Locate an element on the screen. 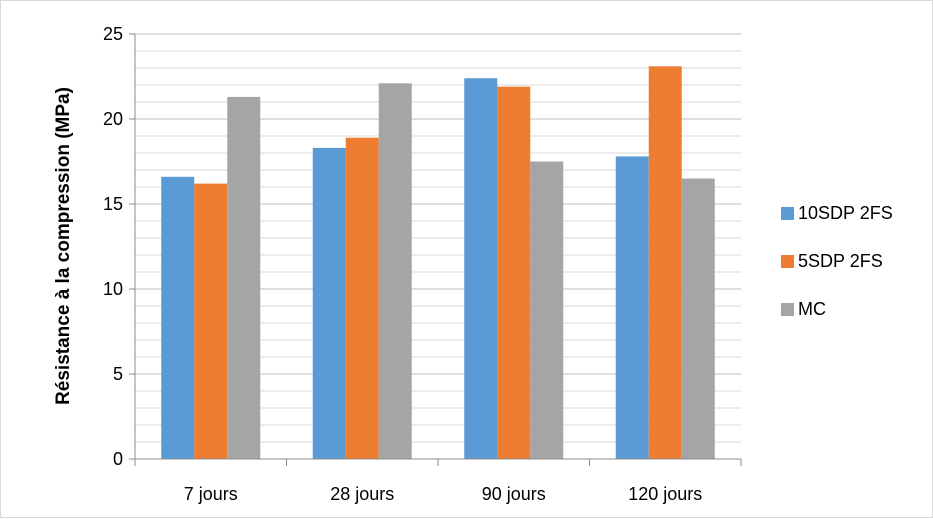 Image resolution: width=933 pixels, height=519 pixels. y-axis-label: Résistance à la compression (MPa) is located at coordinates (63, 246).